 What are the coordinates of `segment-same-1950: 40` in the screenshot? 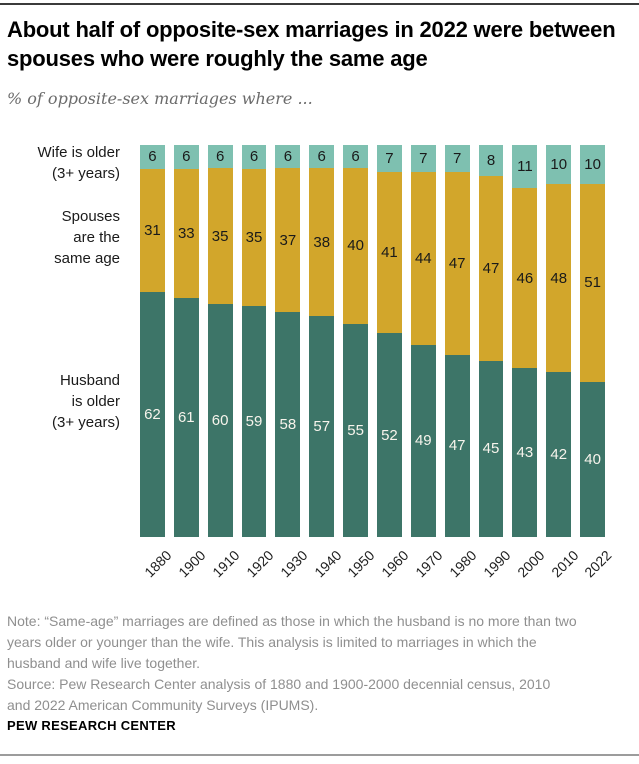 It's located at (356, 246).